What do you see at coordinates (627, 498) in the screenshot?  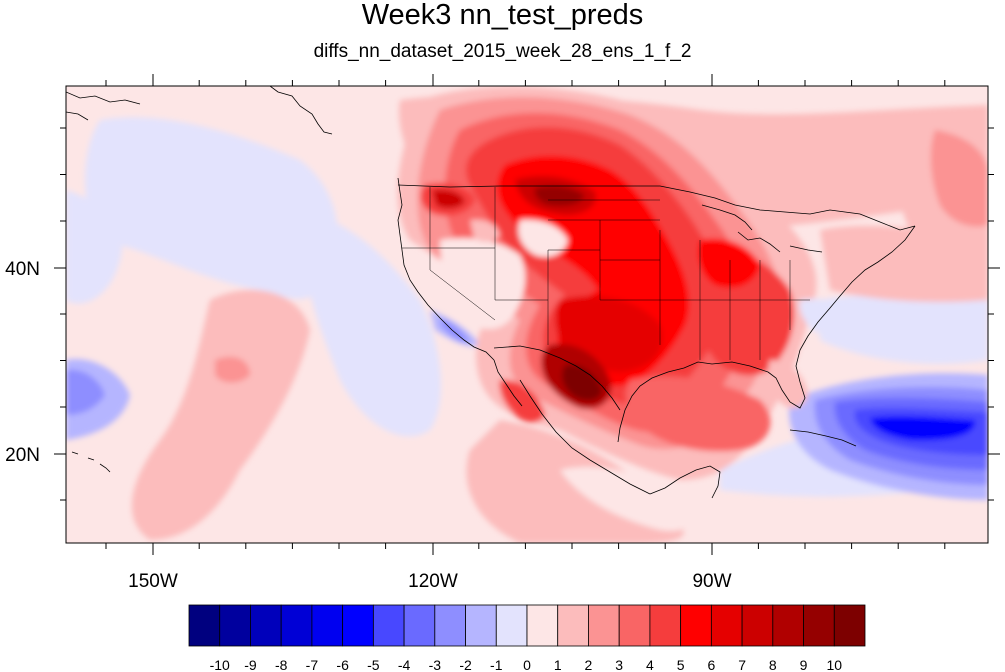 I see `gulf-light` at bounding box center [627, 498].